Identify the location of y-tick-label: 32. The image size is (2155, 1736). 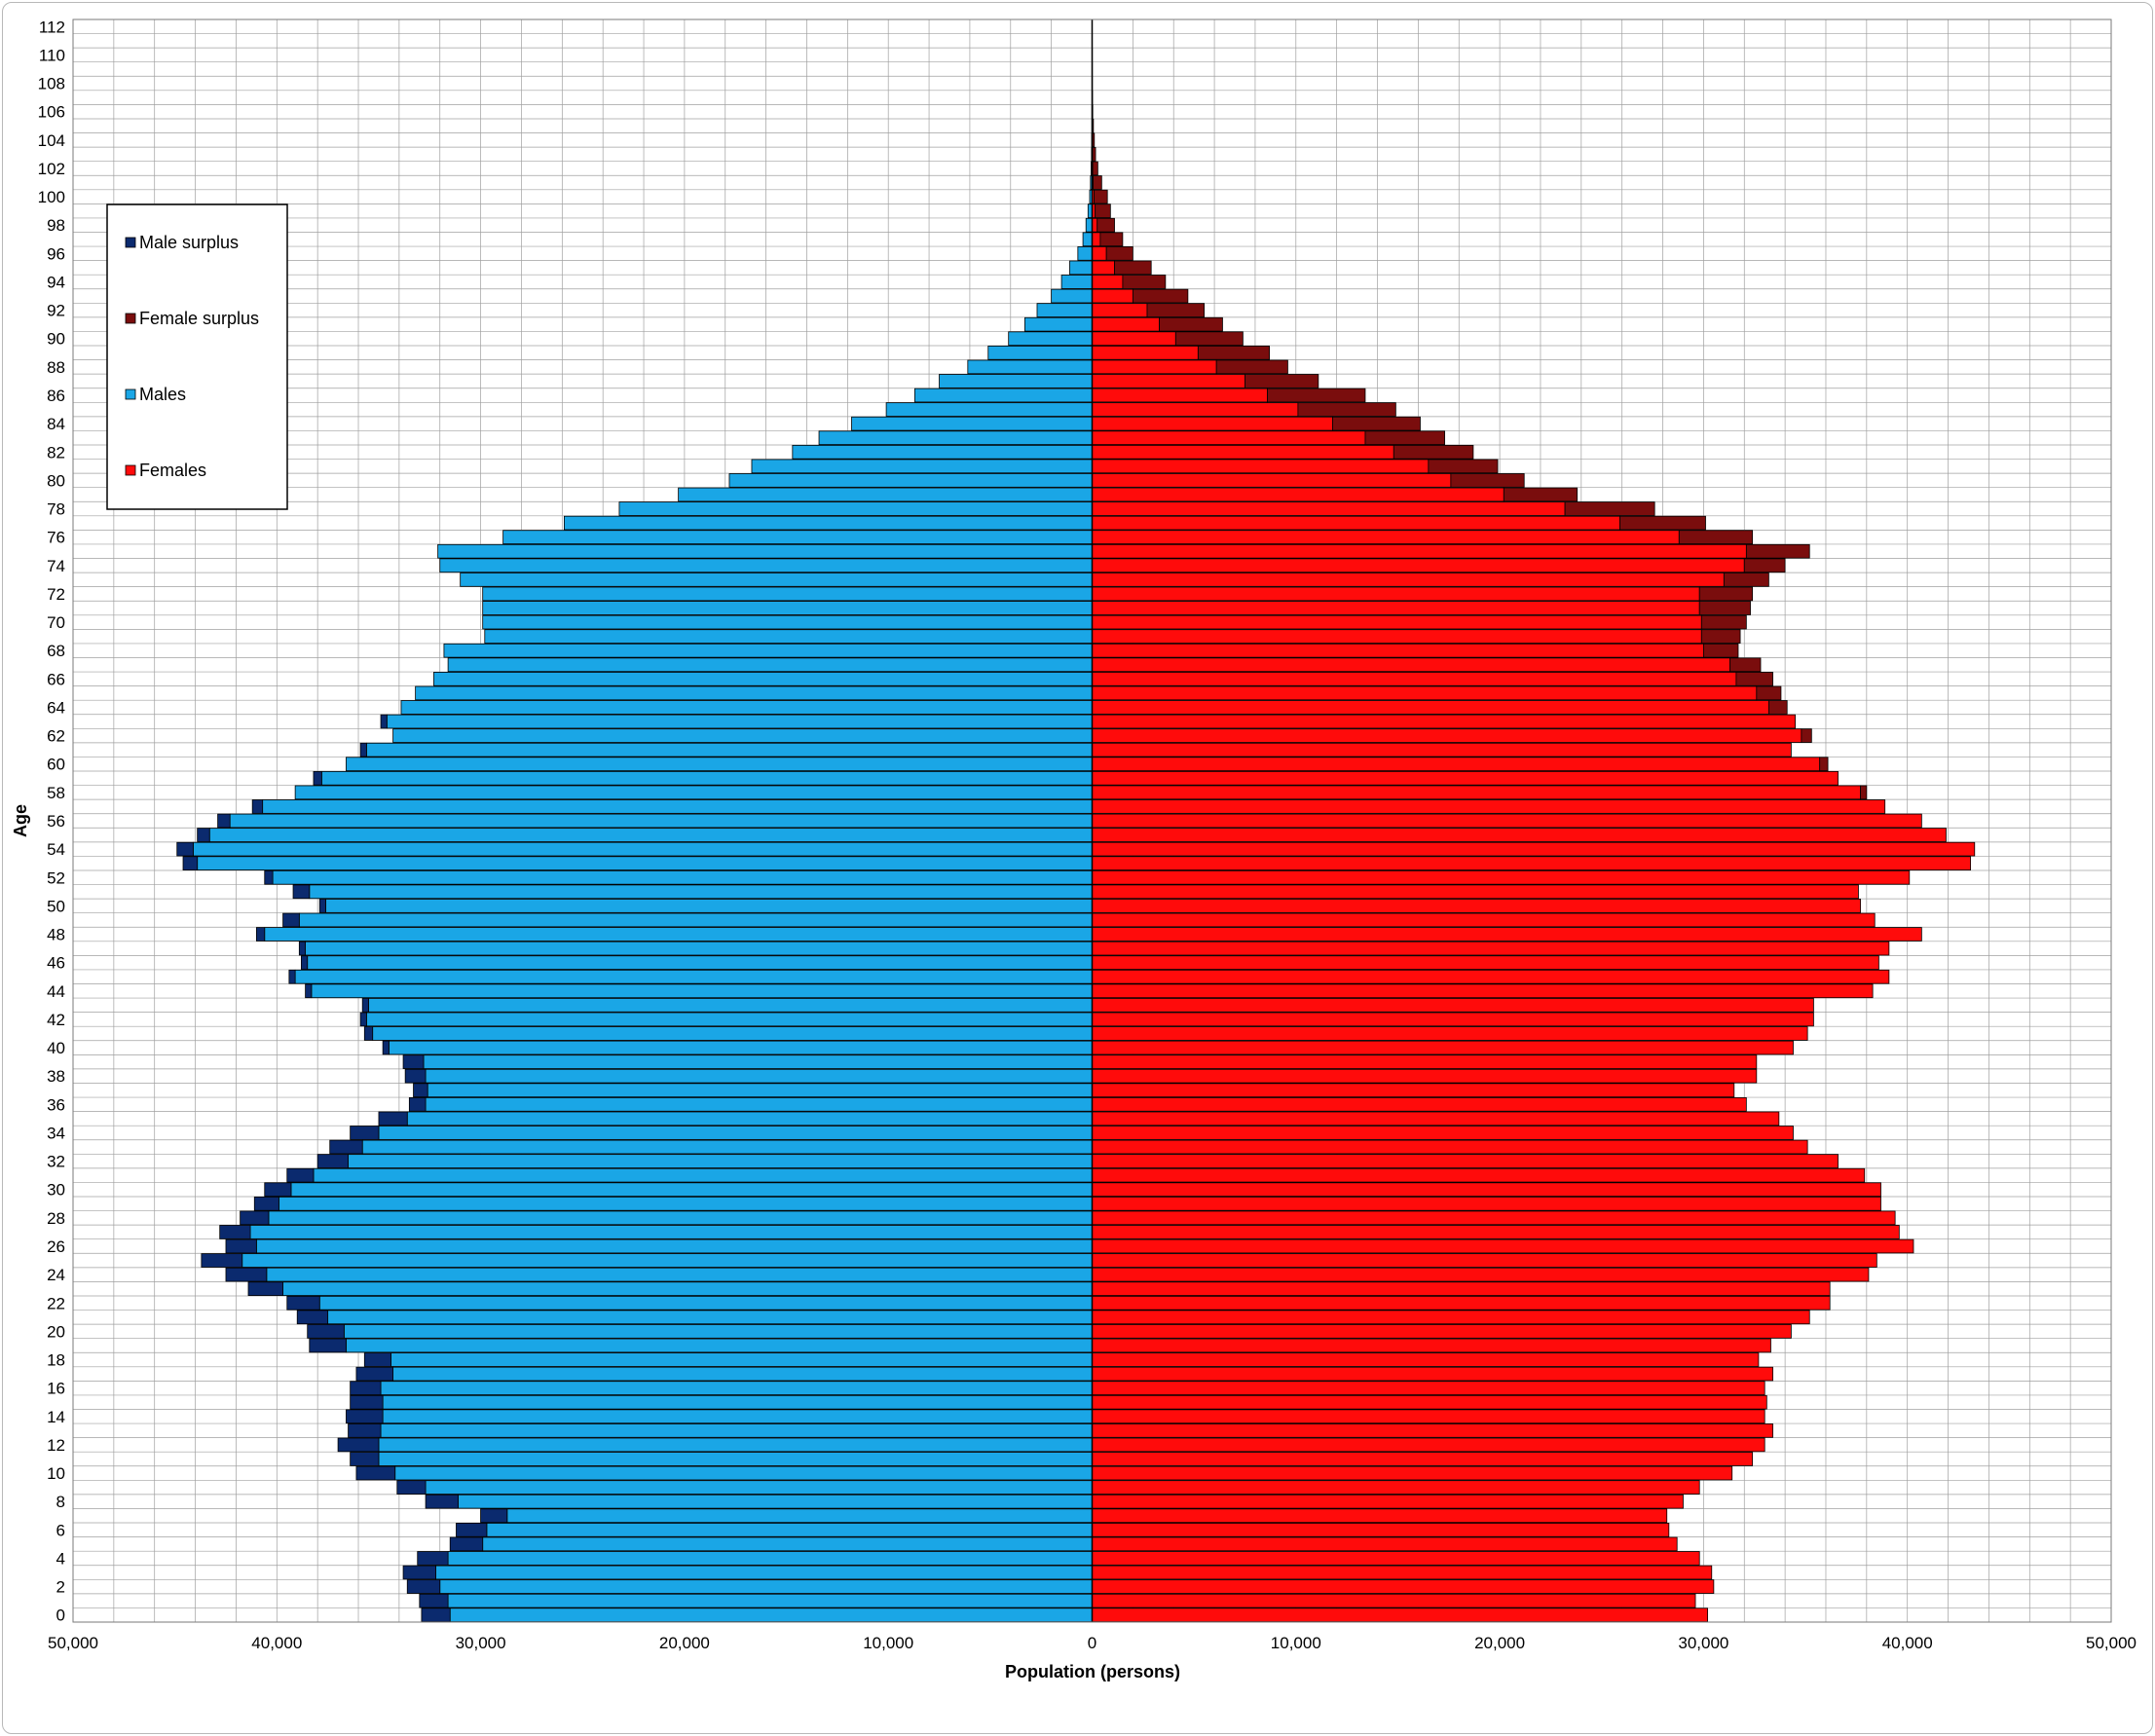
(56, 1162).